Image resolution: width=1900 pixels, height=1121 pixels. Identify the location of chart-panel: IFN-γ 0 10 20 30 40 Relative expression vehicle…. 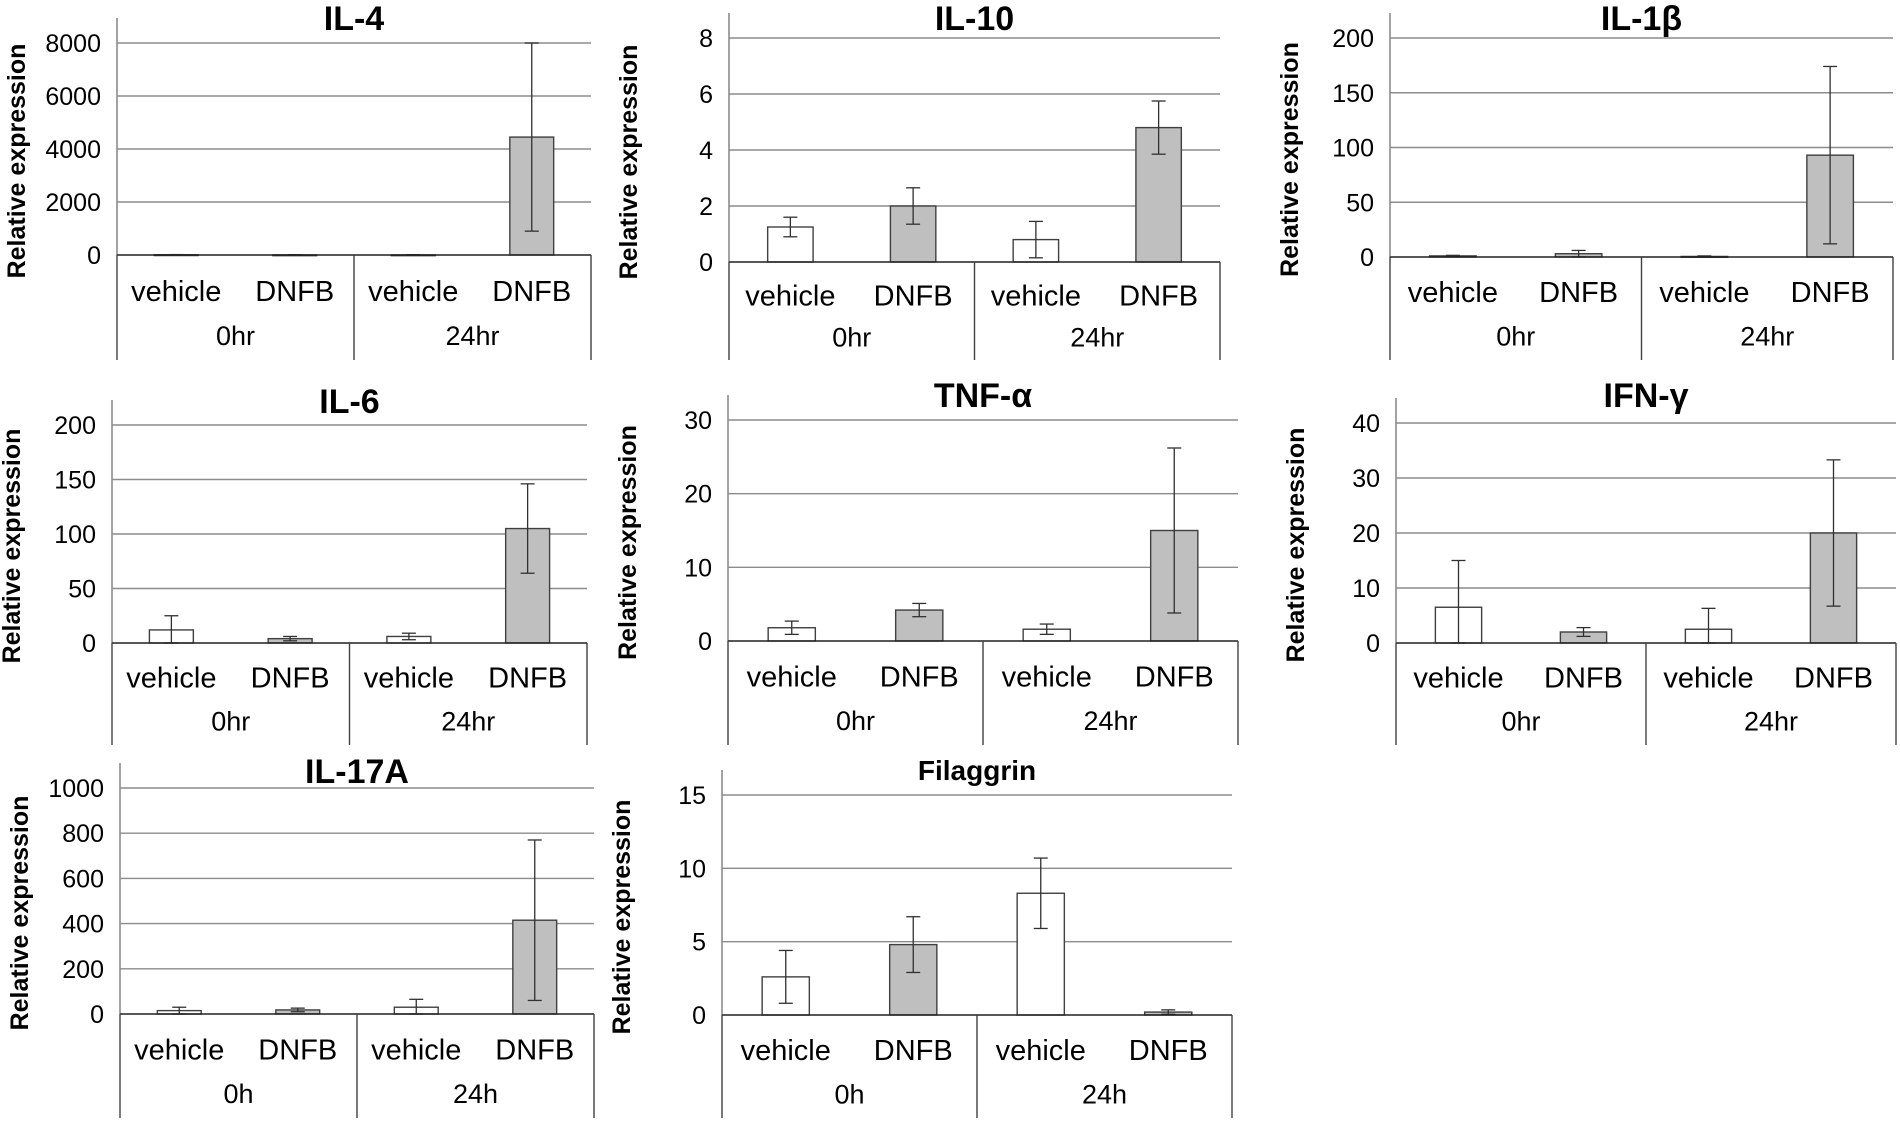
(1589, 561).